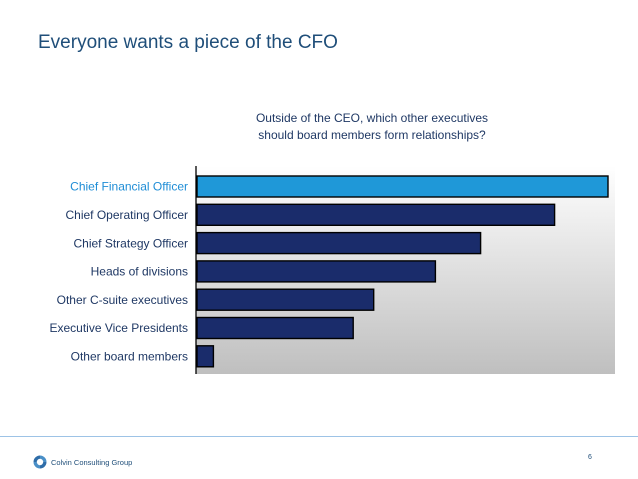 Image resolution: width=638 pixels, height=479 pixels. What do you see at coordinates (139, 272) in the screenshot?
I see `category-label: Heads of divisions` at bounding box center [139, 272].